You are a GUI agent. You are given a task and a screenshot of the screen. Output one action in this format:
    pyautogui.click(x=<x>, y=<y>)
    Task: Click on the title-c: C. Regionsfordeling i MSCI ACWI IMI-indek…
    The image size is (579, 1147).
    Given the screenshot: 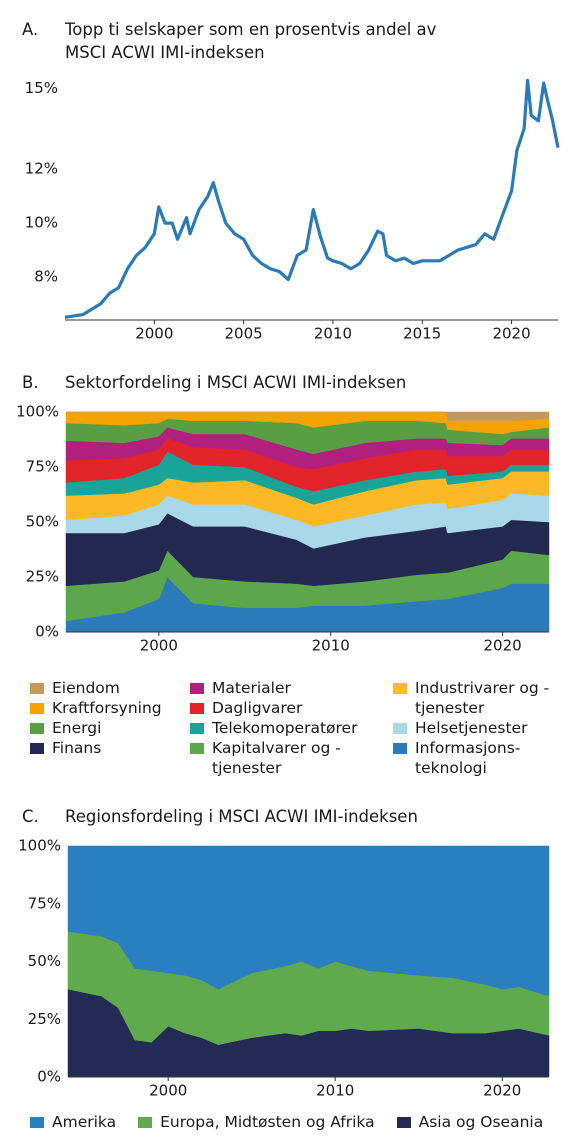 What is the action you would take?
    pyautogui.click(x=243, y=816)
    